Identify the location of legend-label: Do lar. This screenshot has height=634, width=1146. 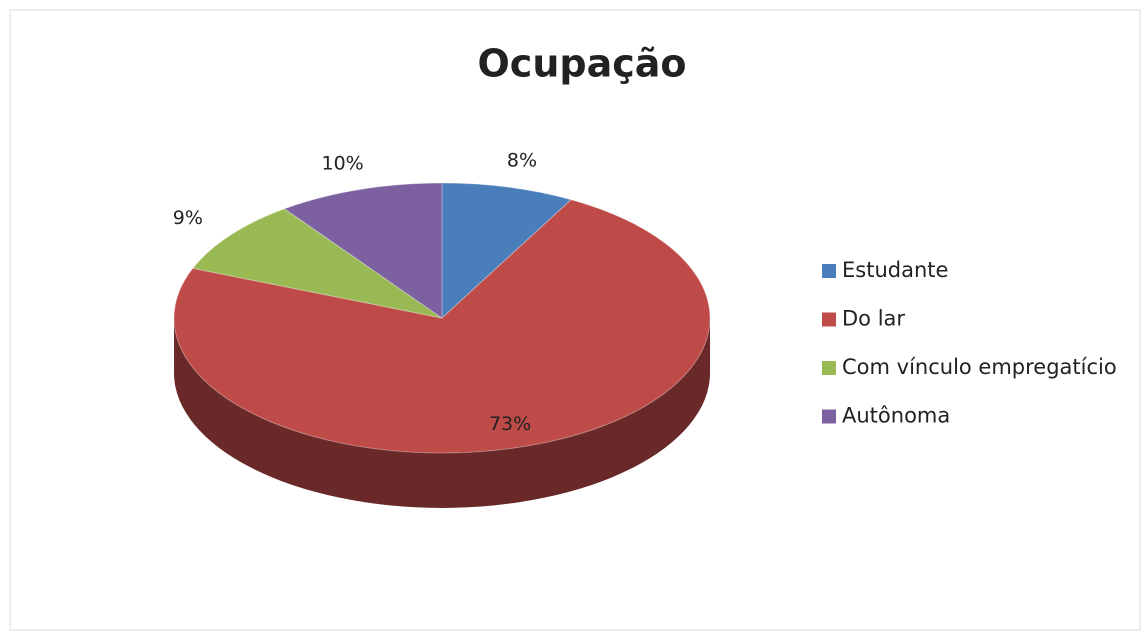
(873, 319).